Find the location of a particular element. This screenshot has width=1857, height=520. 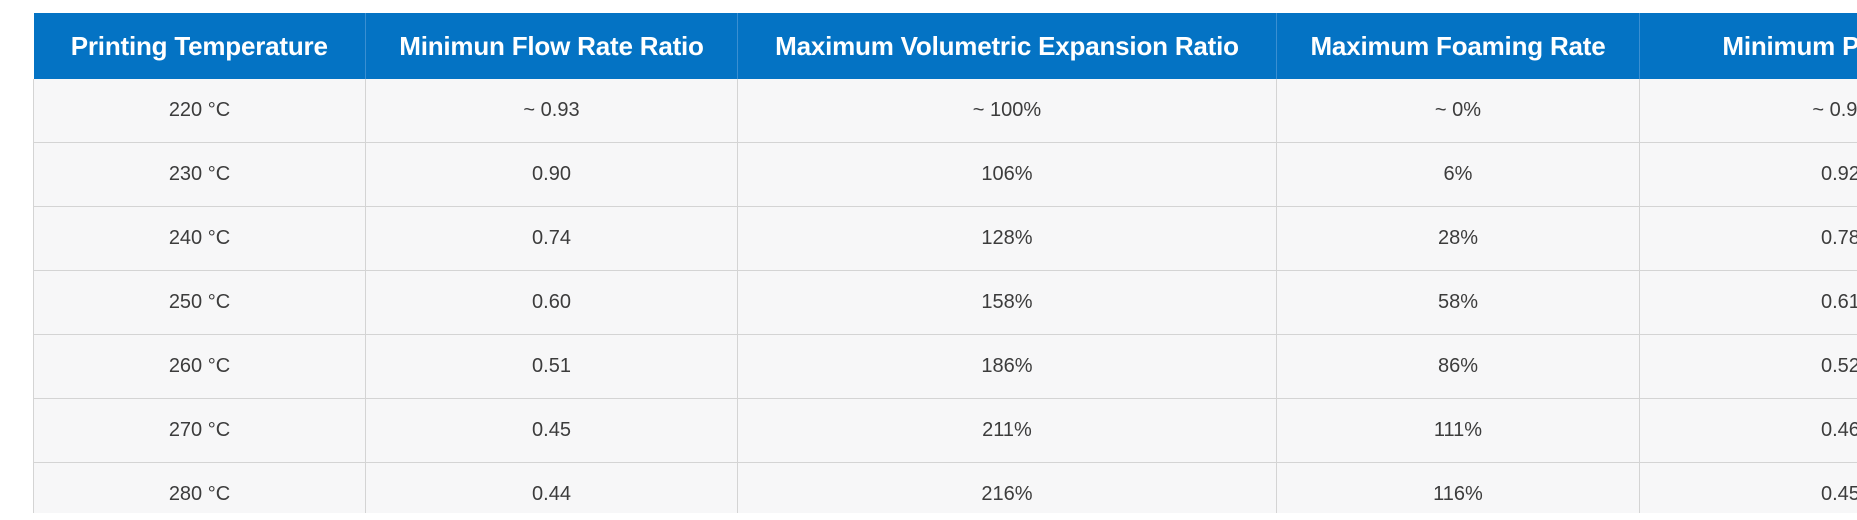

cell-volumetric-expansion-ratio: 106% is located at coordinates (1007, 174).